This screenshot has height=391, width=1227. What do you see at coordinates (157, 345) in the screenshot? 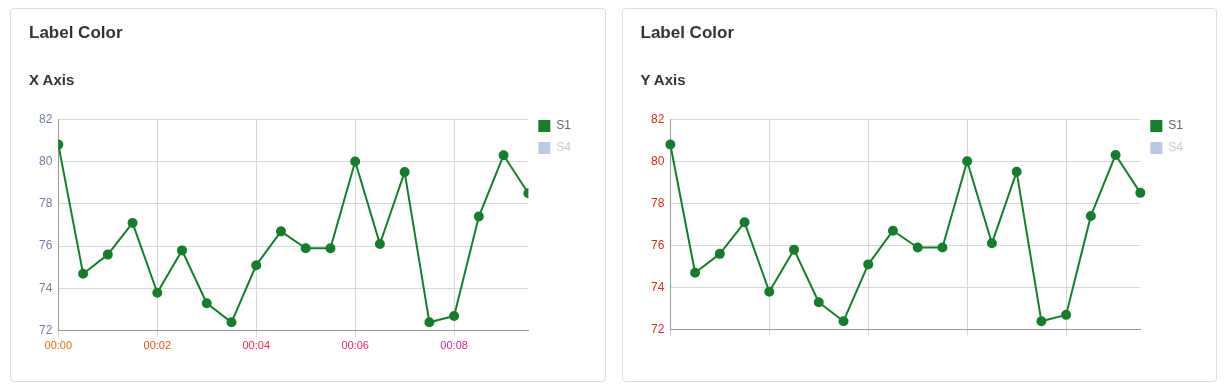
I see `x-tick-label: 00:02` at bounding box center [157, 345].